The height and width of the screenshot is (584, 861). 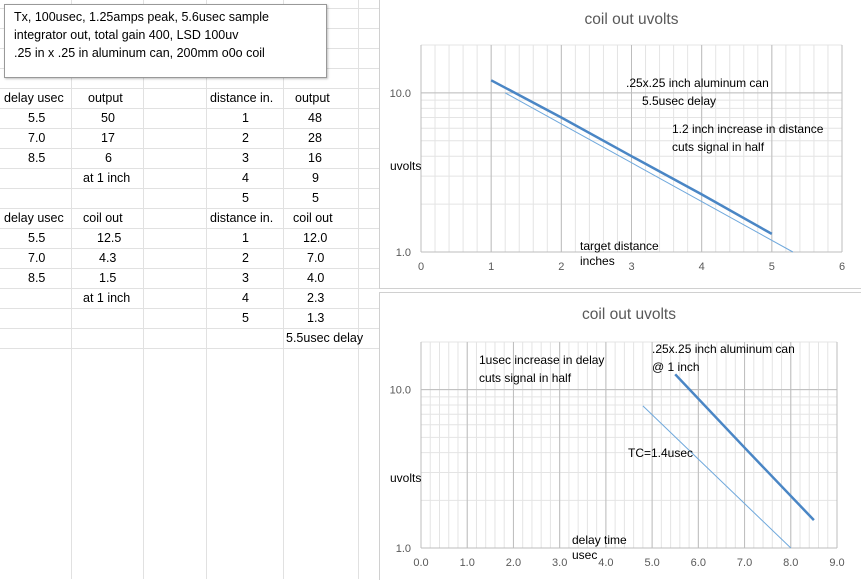 I want to click on cell-coil-out: 7.0, so click(x=316, y=258).